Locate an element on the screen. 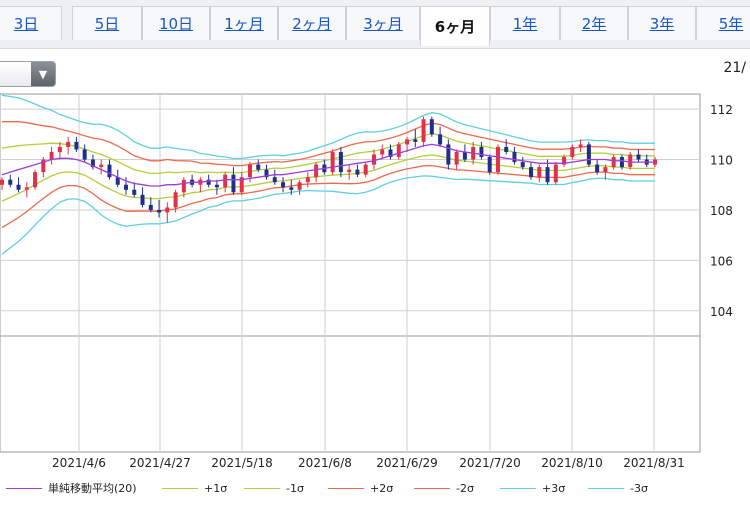  legend-item: +3σ is located at coordinates (532, 488).